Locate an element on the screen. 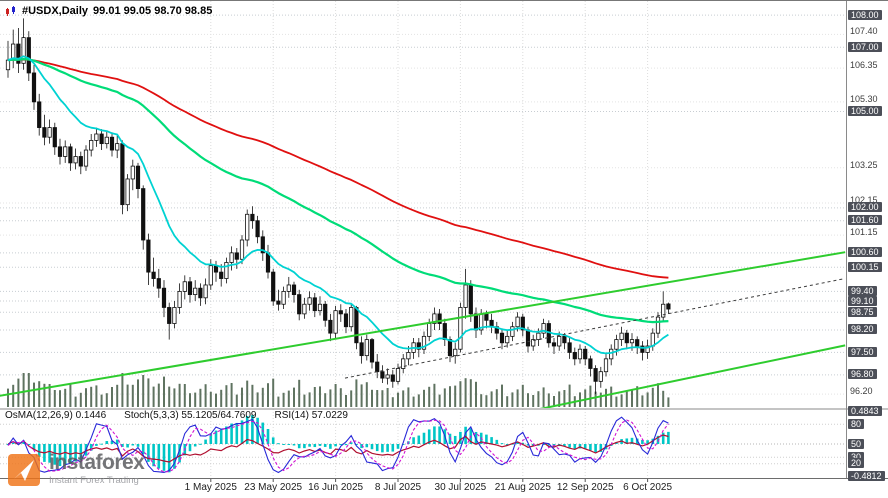 This screenshot has width=888, height=498. time-axis-label: 8 Jul 2025 is located at coordinates (398, 487).